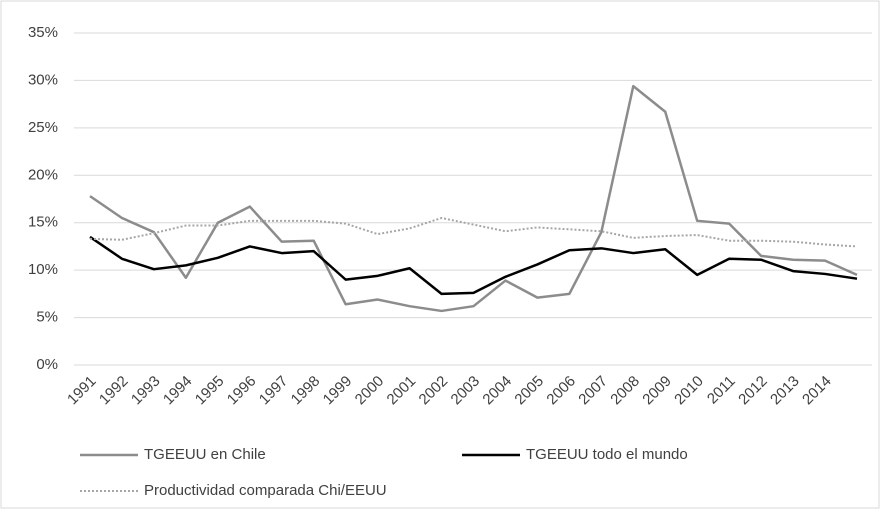 The image size is (888, 512). Describe the element at coordinates (47, 317) in the screenshot. I see `y-tick-label: 5%` at that location.